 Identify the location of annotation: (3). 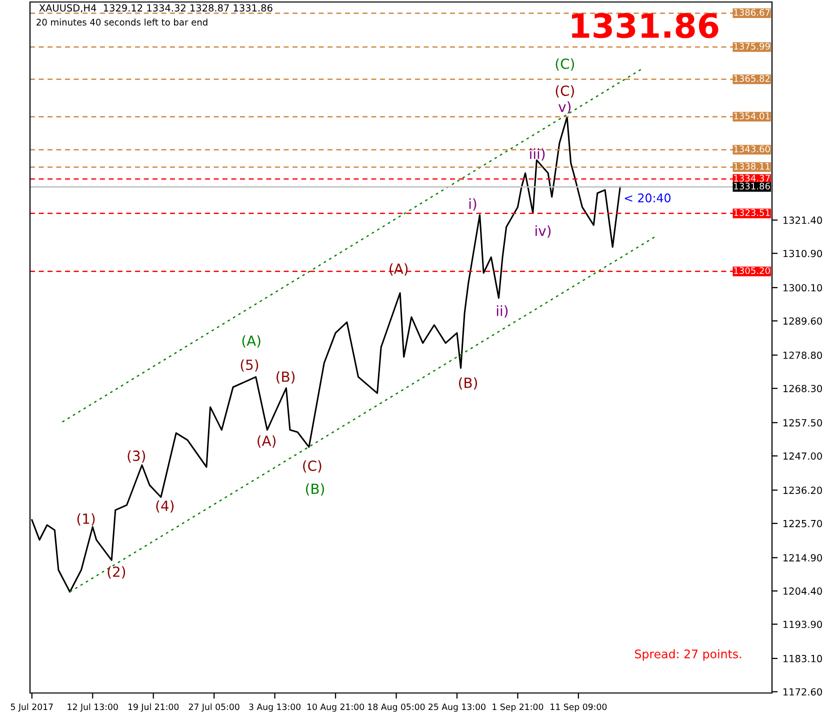
(137, 456).